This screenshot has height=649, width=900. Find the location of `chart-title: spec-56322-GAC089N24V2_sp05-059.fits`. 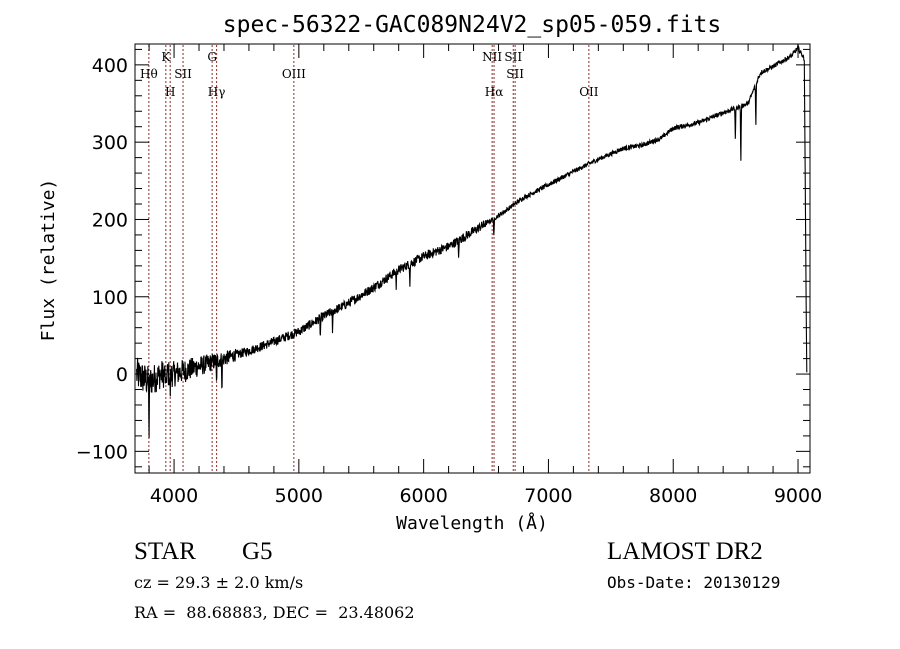

chart-title: spec-56322-GAC089N24V2_sp05-059.fits is located at coordinates (472, 25).